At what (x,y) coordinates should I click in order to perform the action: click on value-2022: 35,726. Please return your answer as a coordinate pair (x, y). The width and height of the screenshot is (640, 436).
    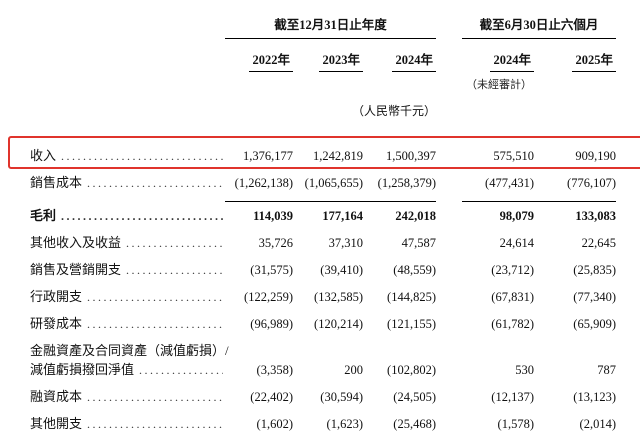
    Looking at the image, I should click on (275, 243).